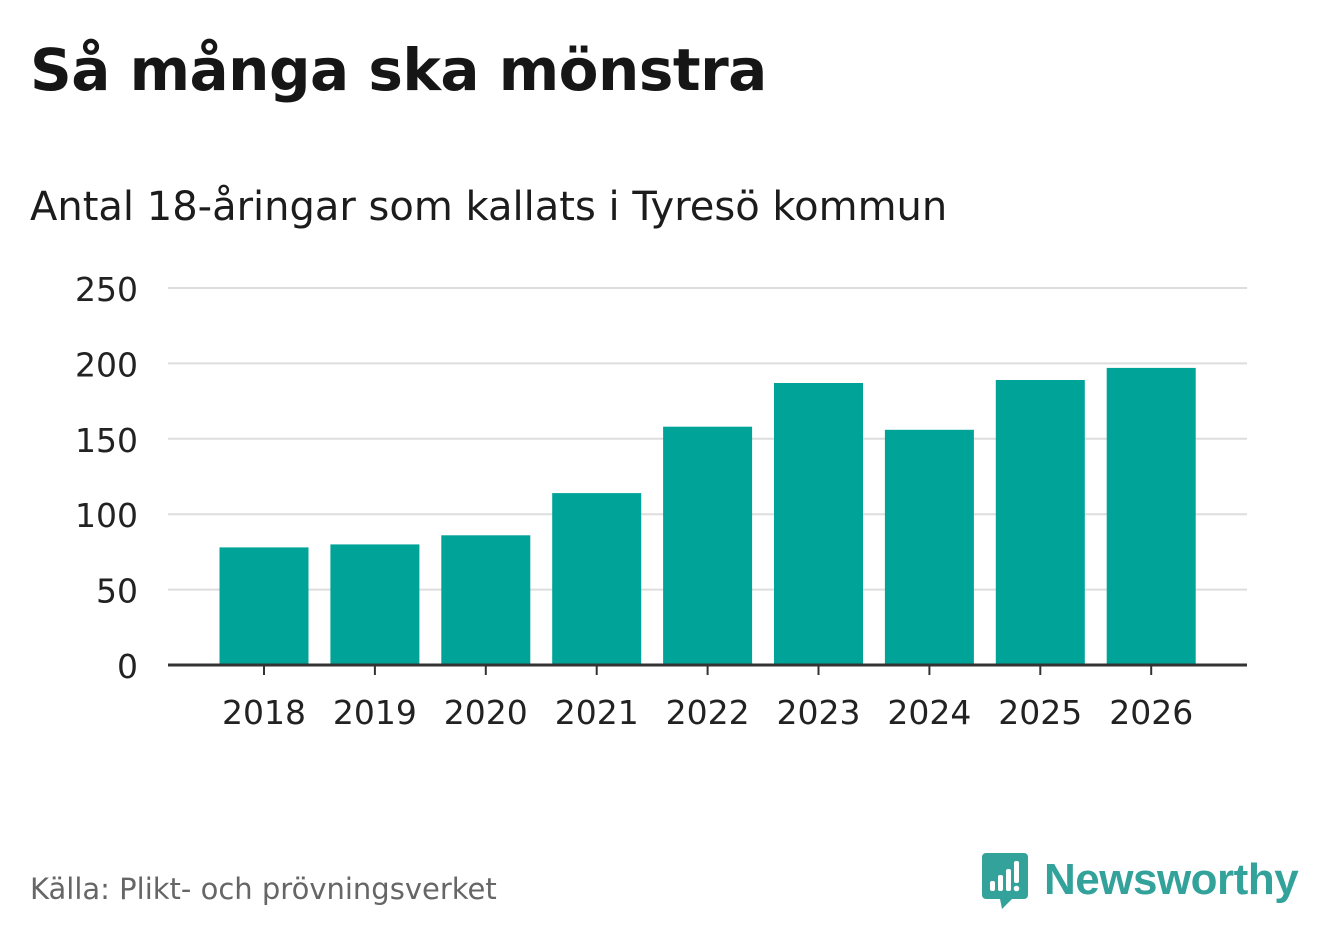  I want to click on bar-2020, so click(486, 600).